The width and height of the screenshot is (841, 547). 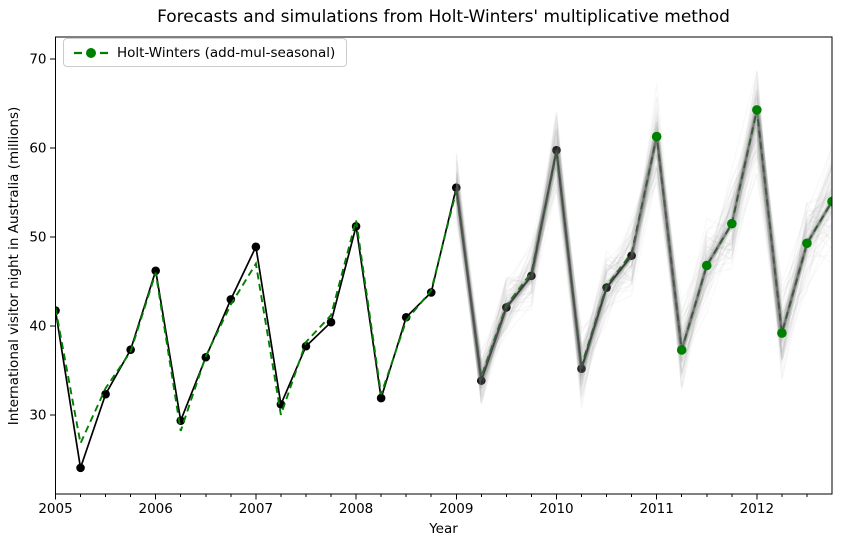 I want to click on legend: Holt-Winters (add-mul-seasonal), so click(x=205, y=52).